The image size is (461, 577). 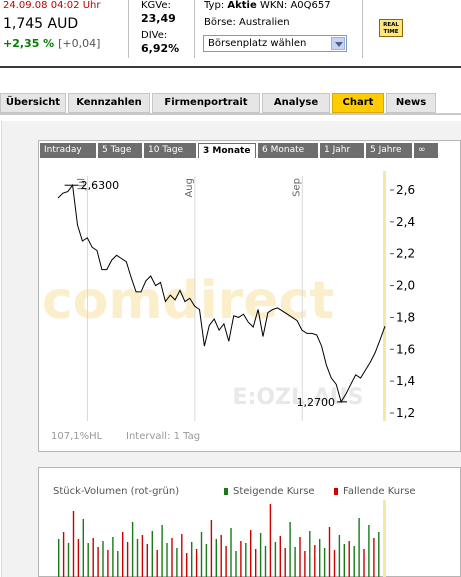 I want to click on tab-news: News, so click(x=411, y=103).